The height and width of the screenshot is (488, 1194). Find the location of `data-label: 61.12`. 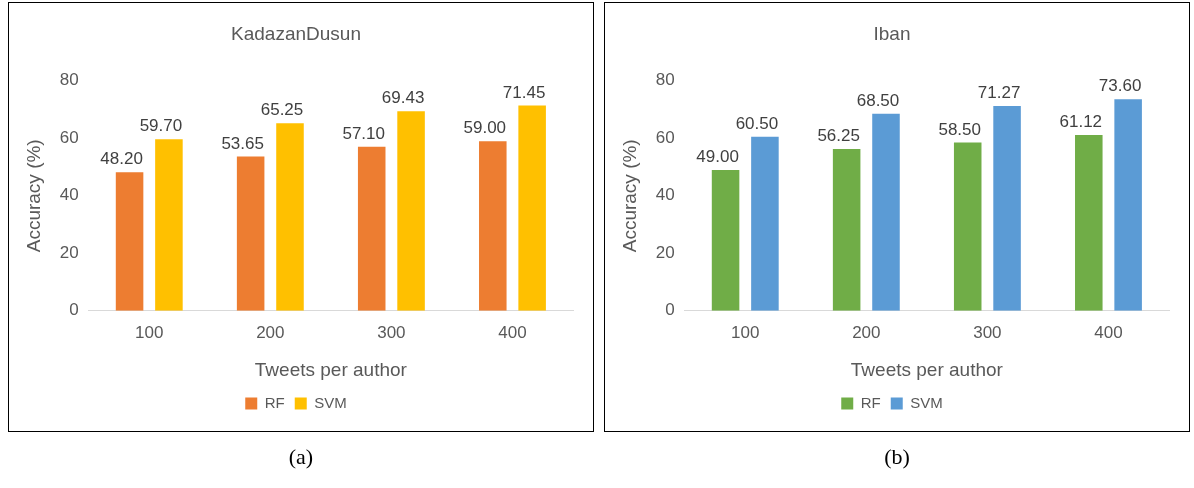

data-label: 61.12 is located at coordinates (1081, 122).